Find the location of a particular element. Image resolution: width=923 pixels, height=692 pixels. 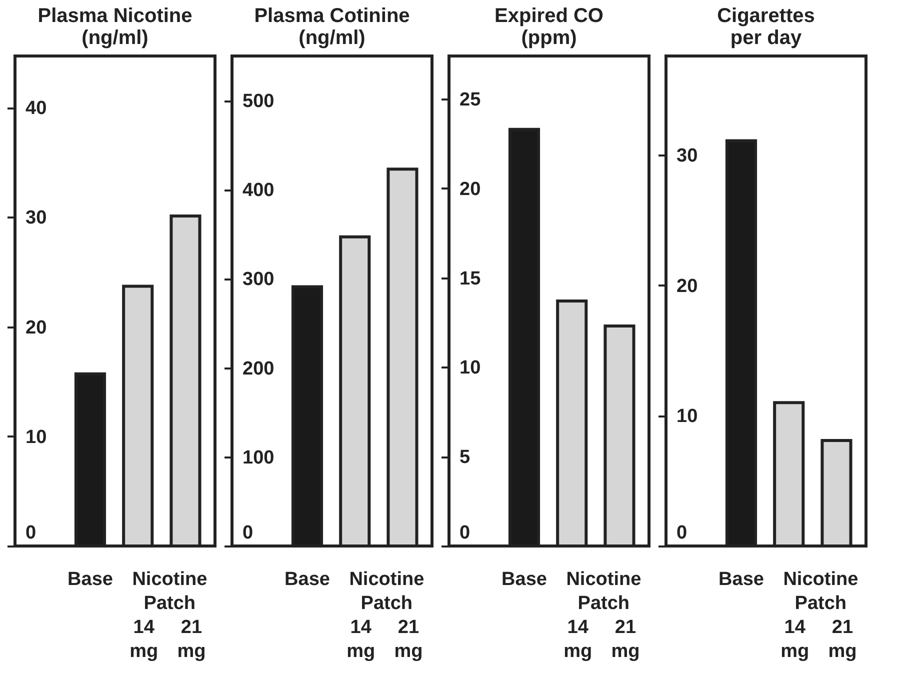

y-tick-label: 5 is located at coordinates (465, 457).